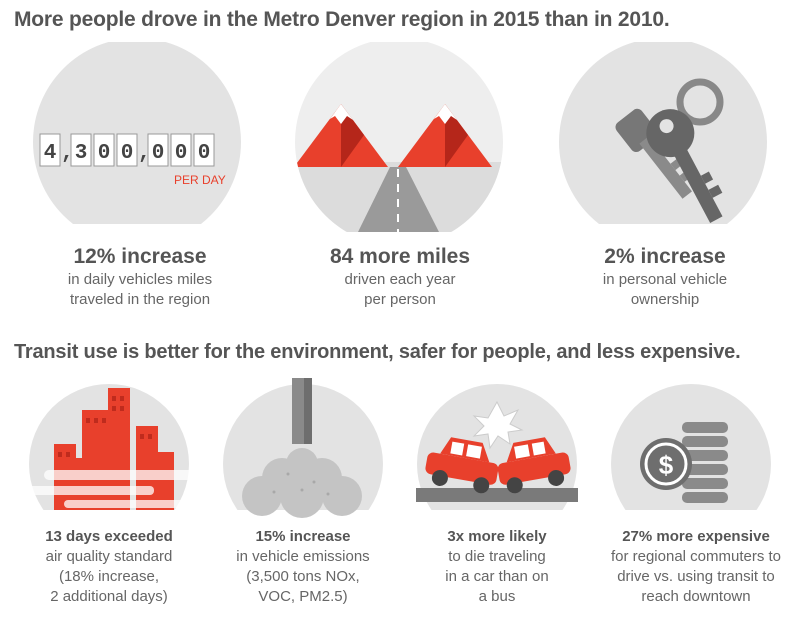 This screenshot has height=620, width=800. I want to click on stat-description-line: in personal vehicle, so click(665, 279).